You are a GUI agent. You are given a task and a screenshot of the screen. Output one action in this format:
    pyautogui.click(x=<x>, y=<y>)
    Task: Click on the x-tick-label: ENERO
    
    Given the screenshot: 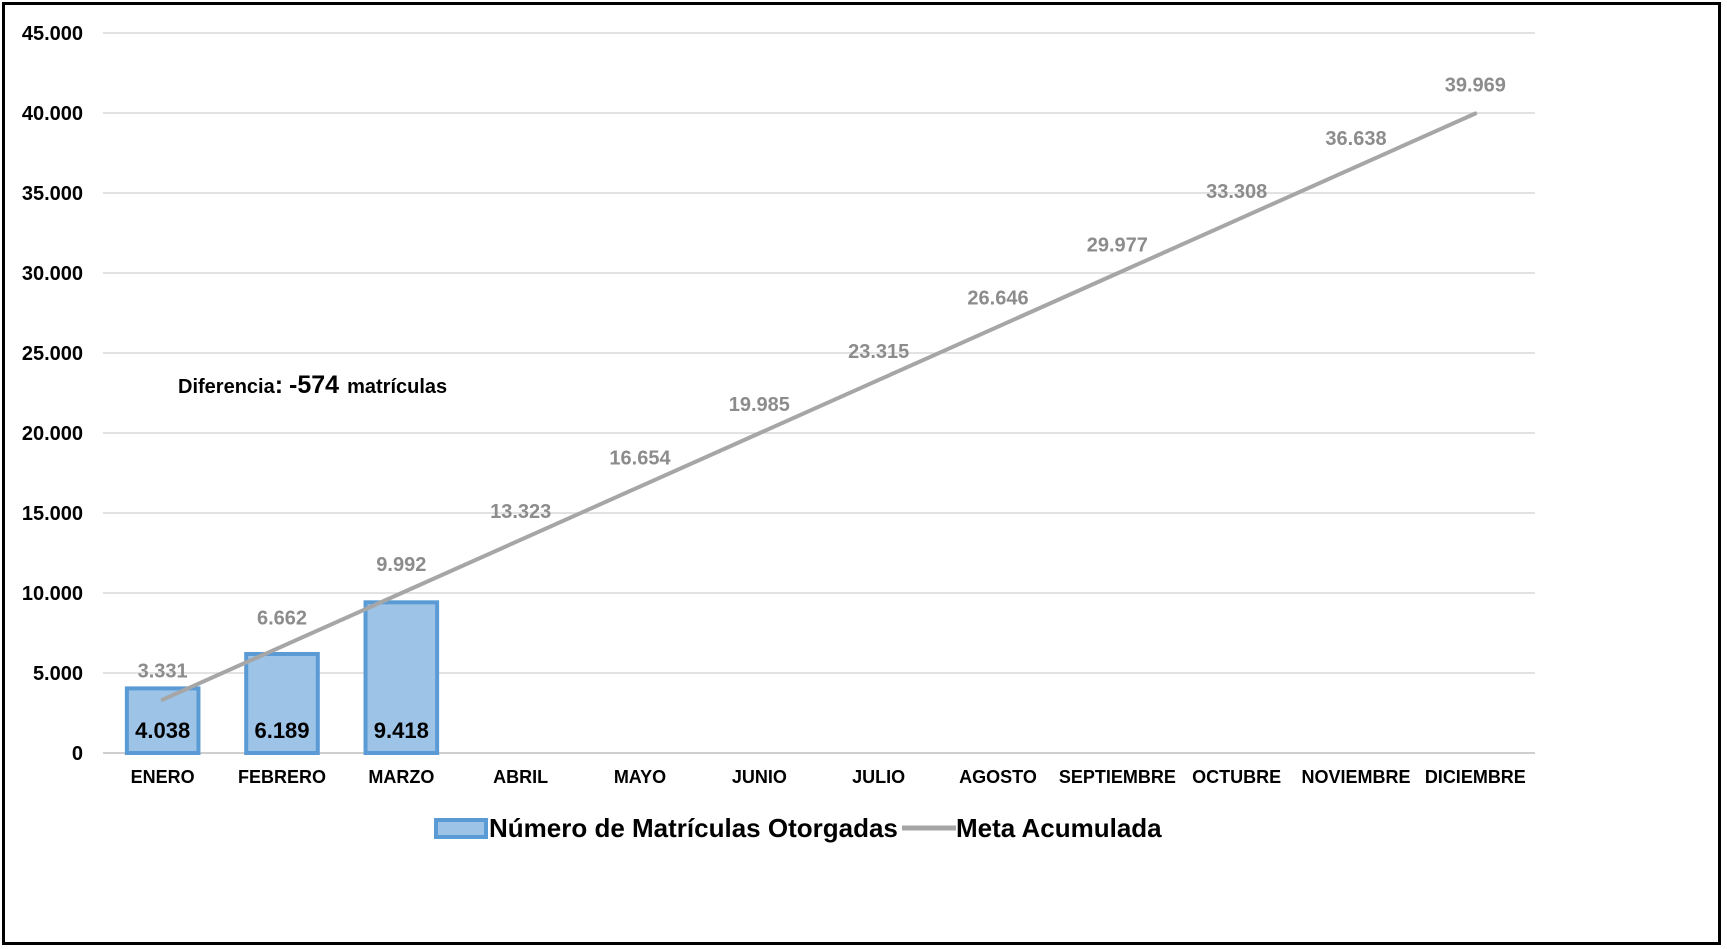 What is the action you would take?
    pyautogui.click(x=163, y=777)
    